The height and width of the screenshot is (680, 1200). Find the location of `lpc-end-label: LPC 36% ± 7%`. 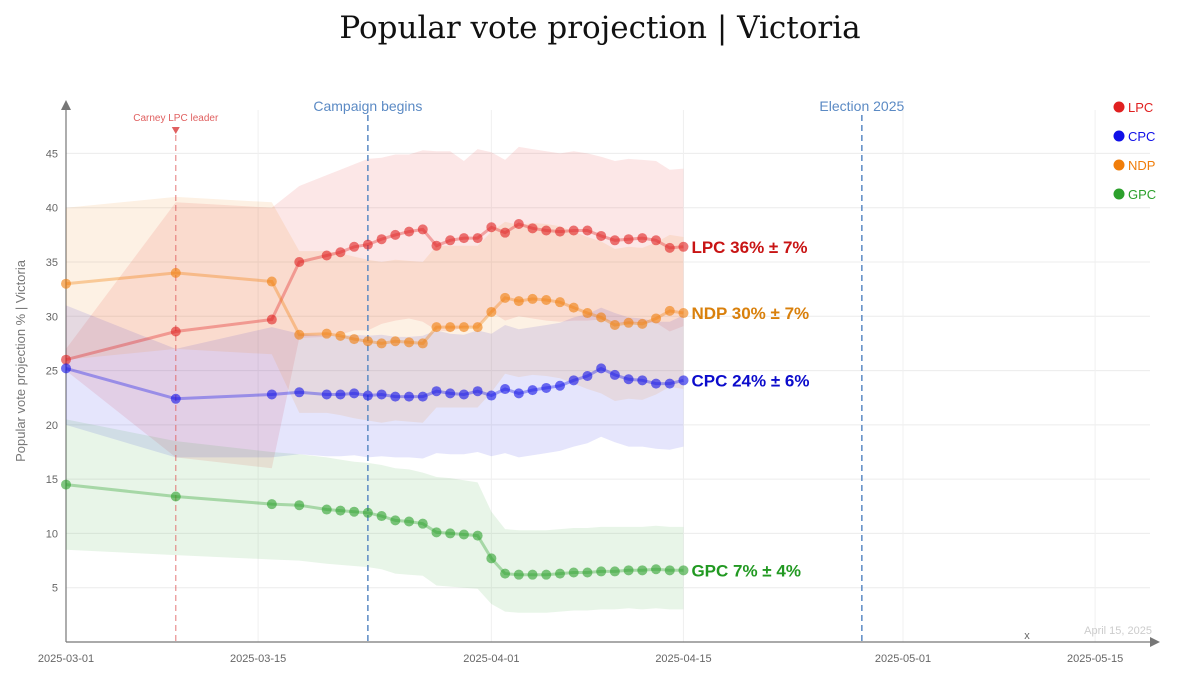

lpc-end-label: LPC 36% ± 7% is located at coordinates (749, 247).